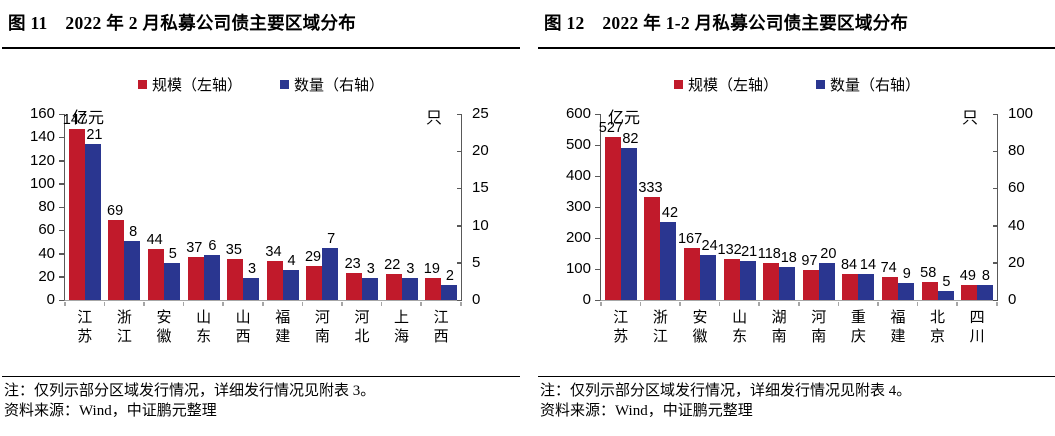 The height and width of the screenshot is (436, 1055). Describe the element at coordinates (737, 207) in the screenshot. I see `bar-group: 132 21` at that location.